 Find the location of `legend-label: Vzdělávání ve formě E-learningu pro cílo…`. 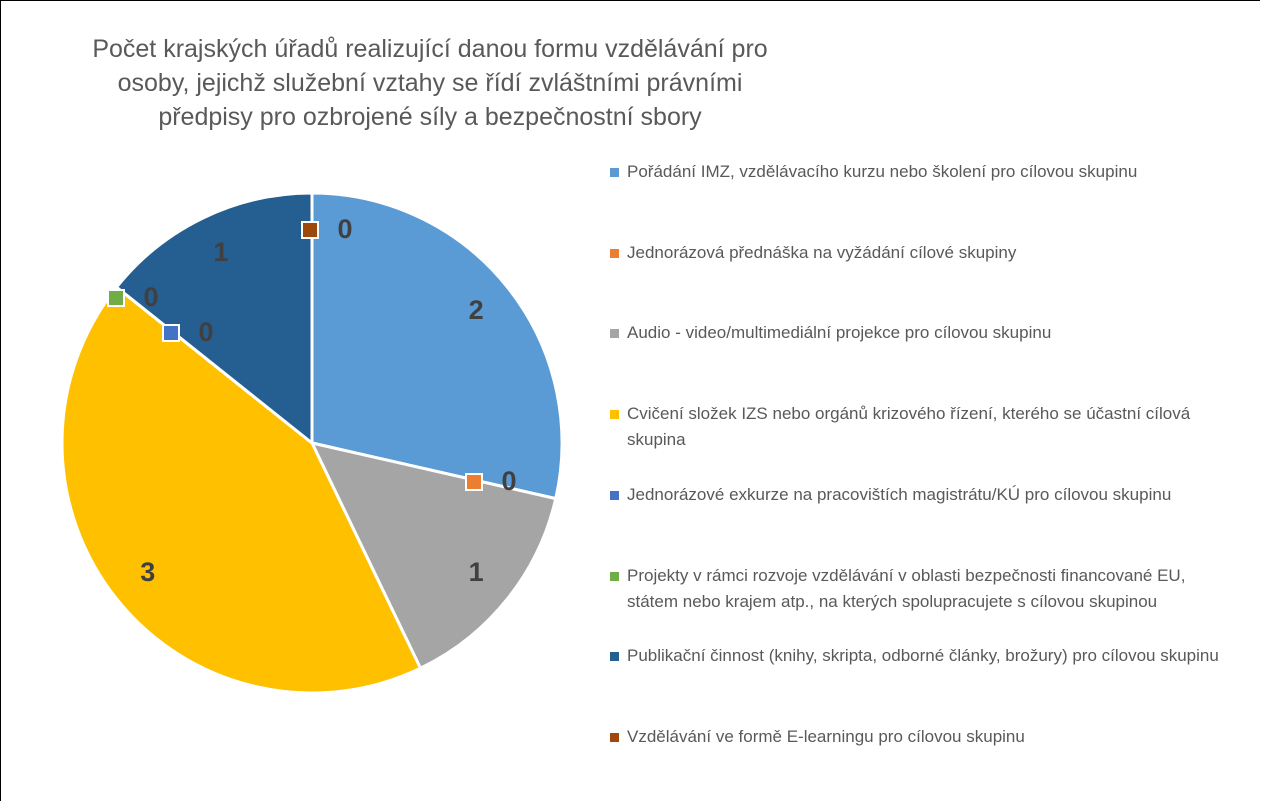

legend-label: Vzdělávání ve formě E-learningu pro cílo… is located at coordinates (826, 736).